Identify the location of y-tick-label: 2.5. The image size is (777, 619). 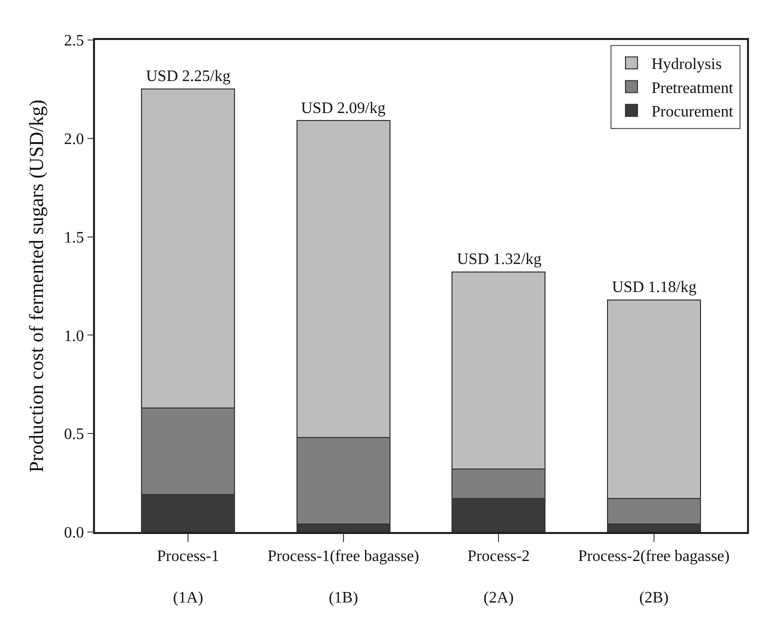
(74, 41).